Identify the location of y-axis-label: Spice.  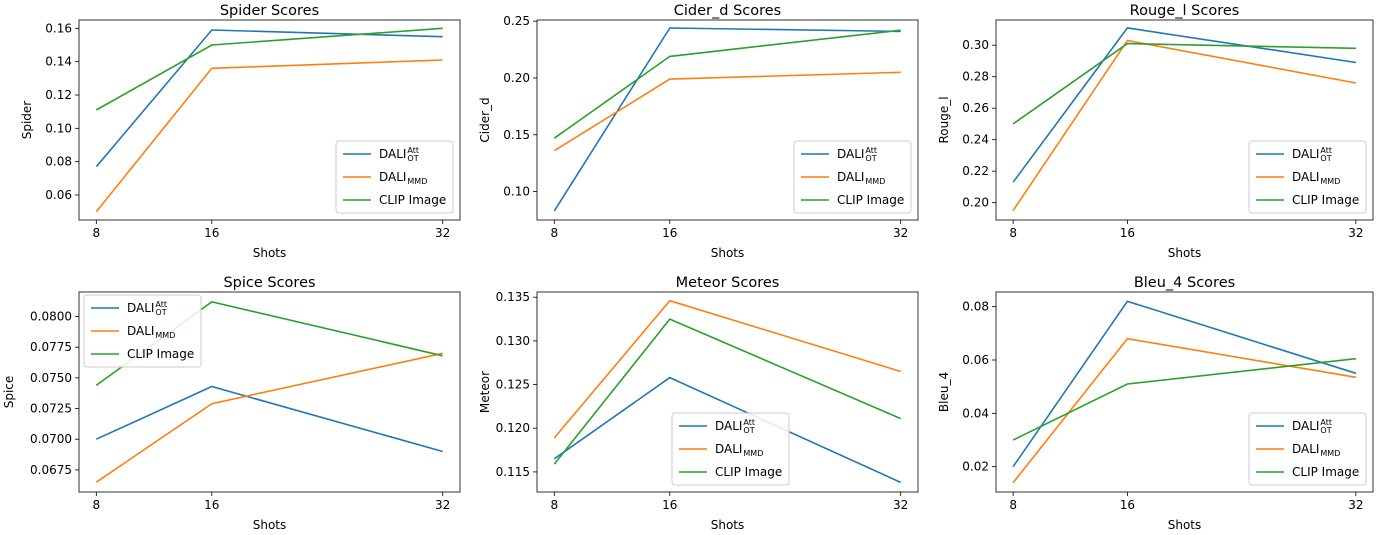
(9, 392).